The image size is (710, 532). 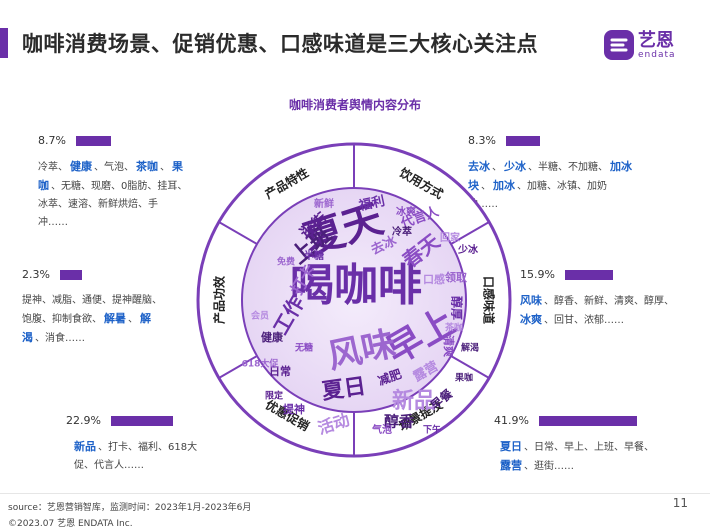 What do you see at coordinates (280, 371) in the screenshot?
I see `wordcloud-word: 日常` at bounding box center [280, 371].